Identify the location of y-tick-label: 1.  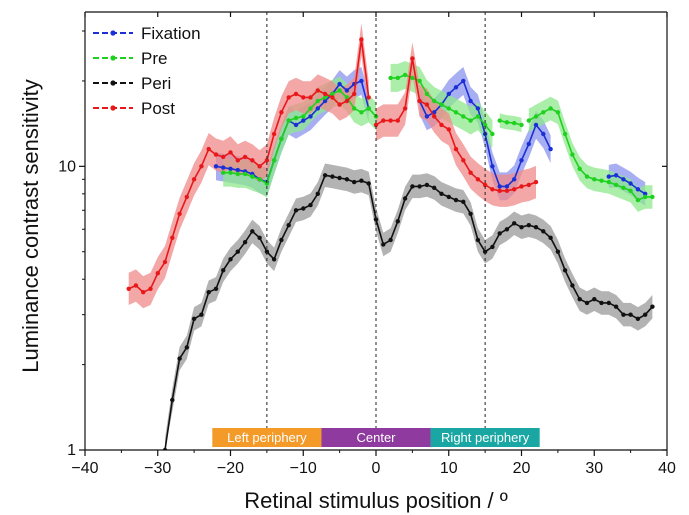
(71, 450).